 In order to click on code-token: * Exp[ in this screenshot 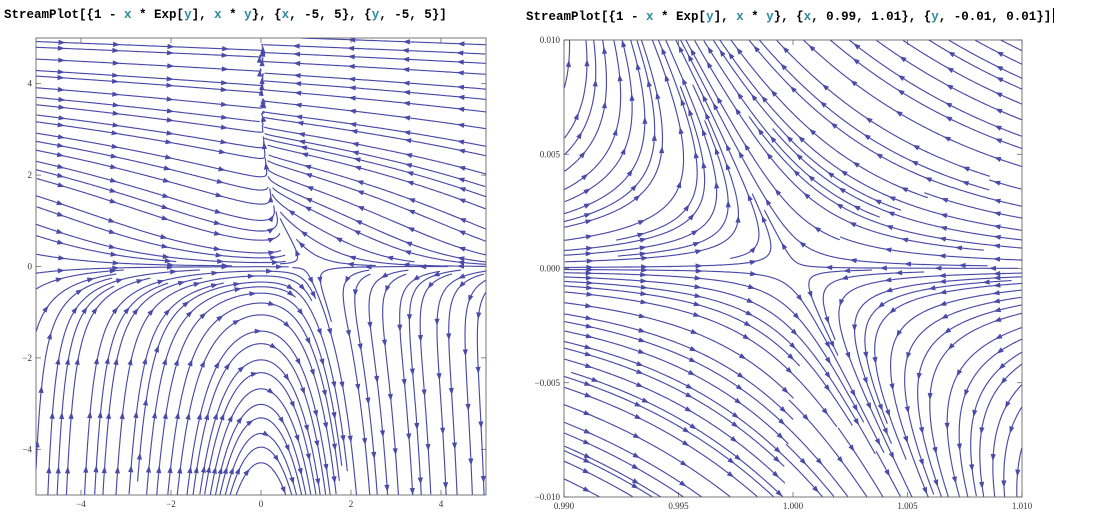, I will do `click(680, 17)`.